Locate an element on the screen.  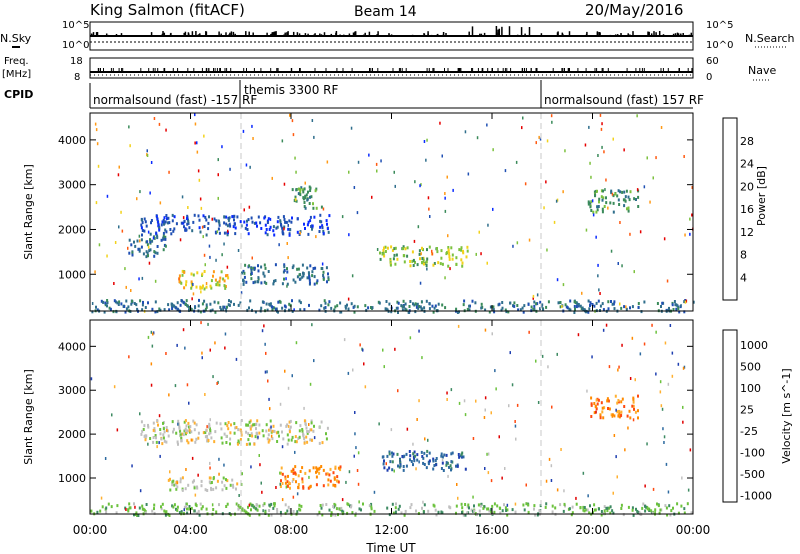
xtick-label: 12:00 is located at coordinates (391, 530).